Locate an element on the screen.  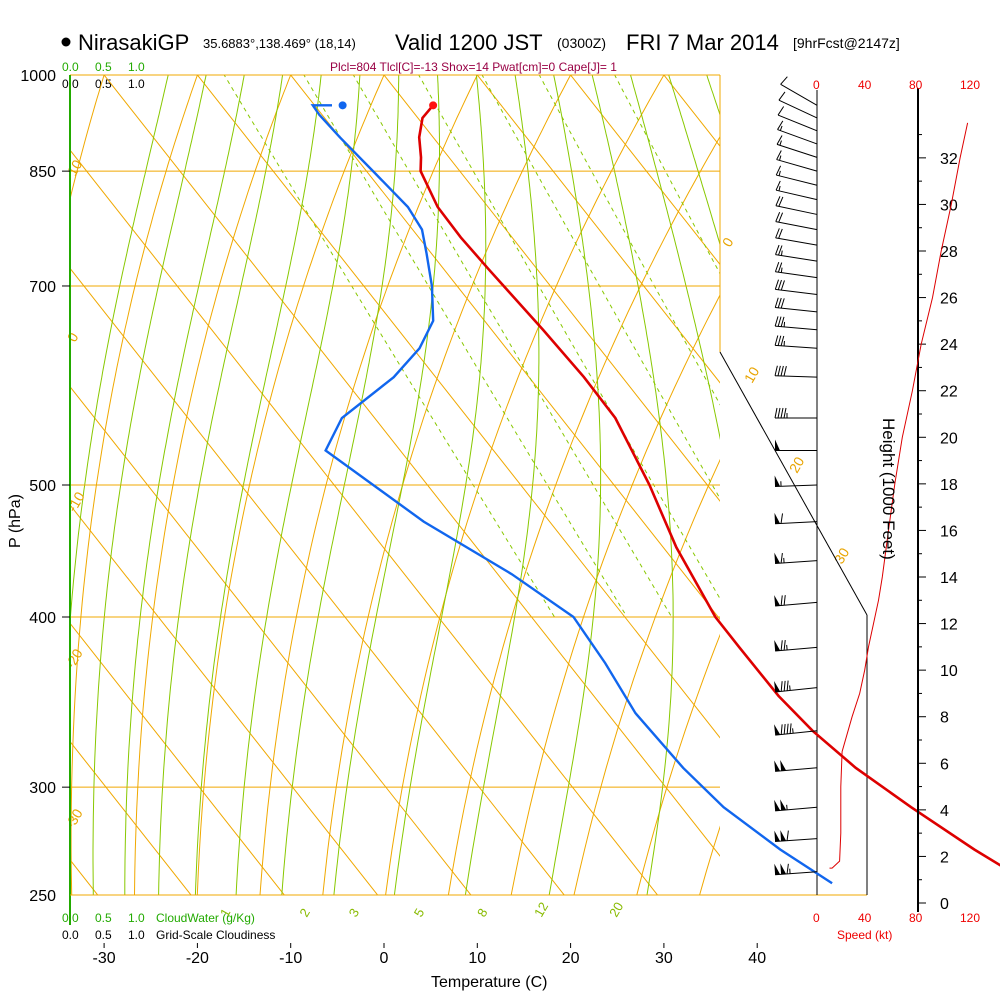
bottom-legend-green-1: 0.5 is located at coordinates (103, 918).